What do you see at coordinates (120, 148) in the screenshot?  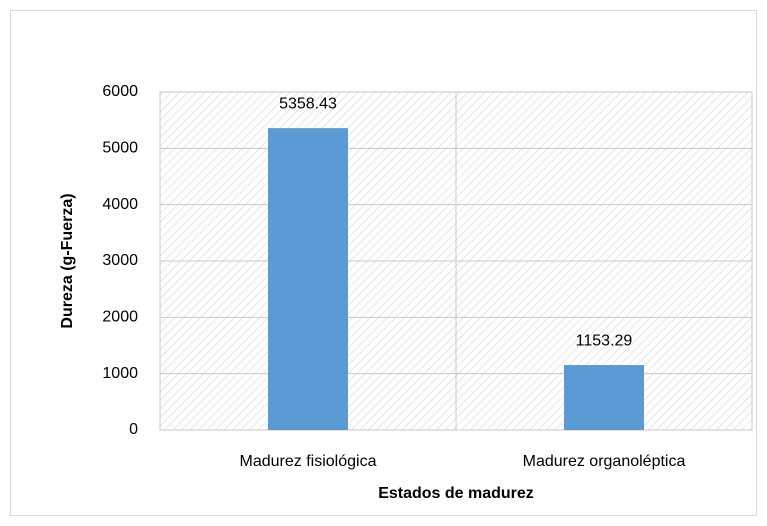 I see `y-tick-label: 5000` at bounding box center [120, 148].